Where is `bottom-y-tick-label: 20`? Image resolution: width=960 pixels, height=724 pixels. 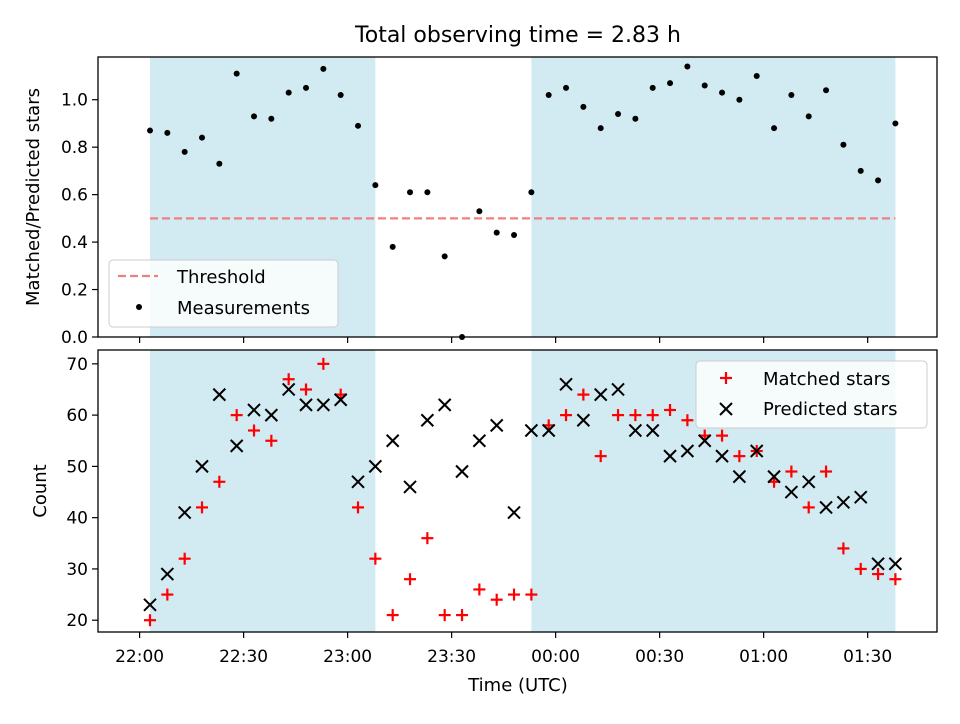
bottom-y-tick-label: 20 is located at coordinates (77, 621).